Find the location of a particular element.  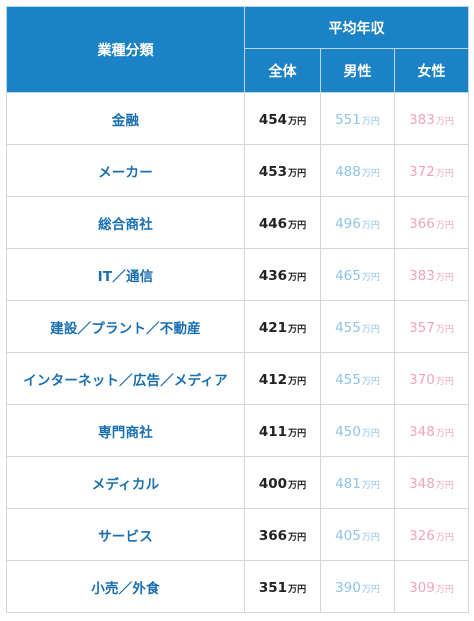

male-salary-cell: 465万円 is located at coordinates (357, 274).